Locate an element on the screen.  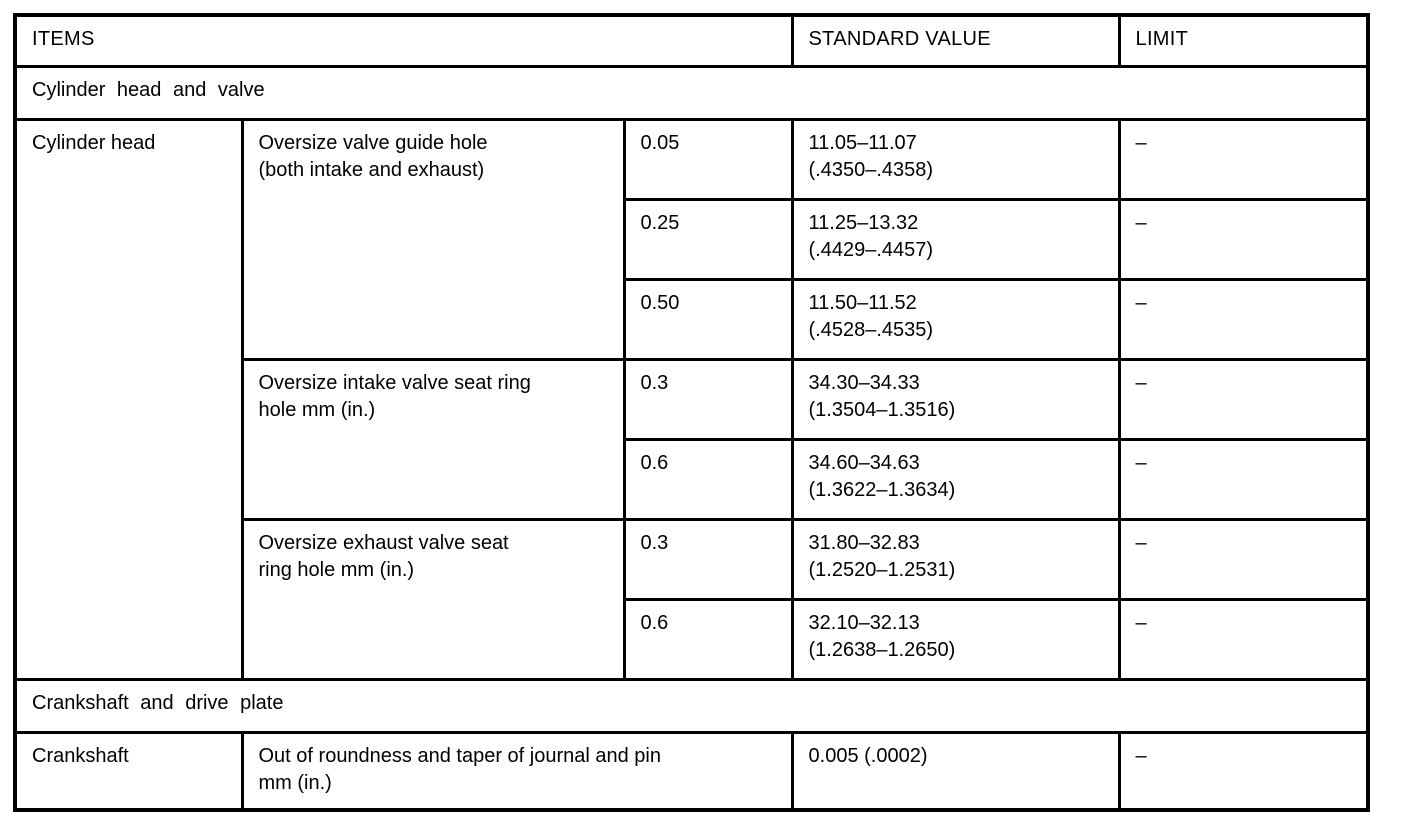
size-cell: 0.25 is located at coordinates (708, 239).